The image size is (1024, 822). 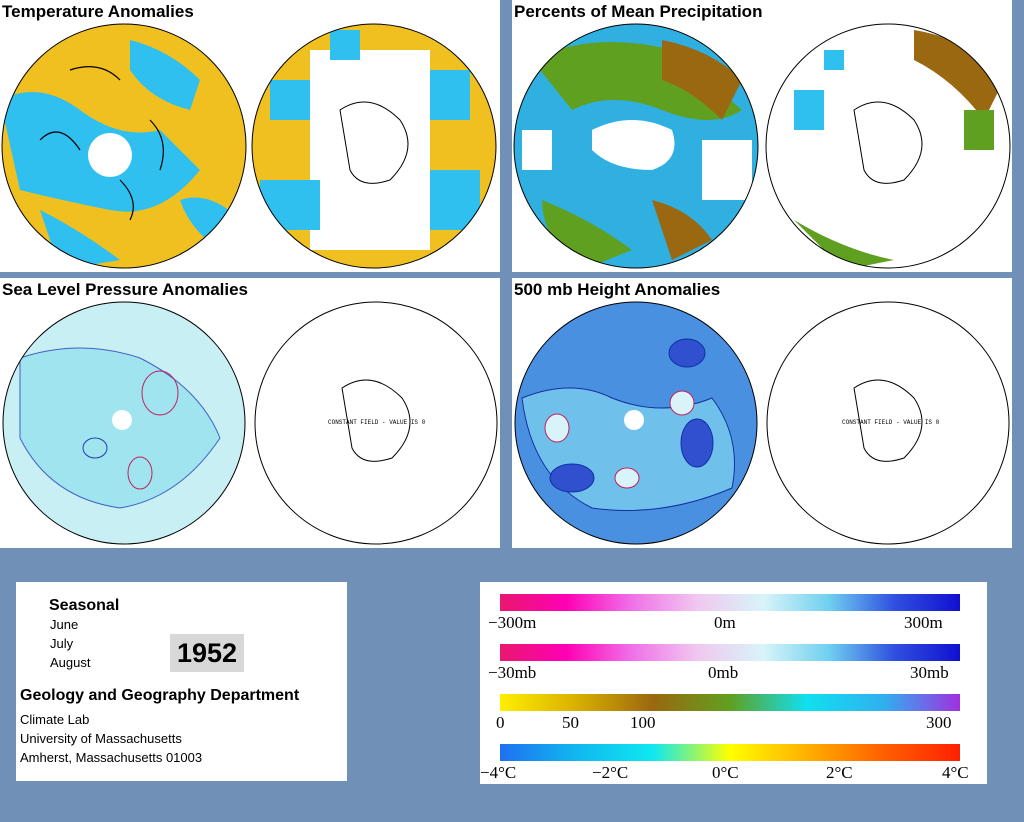 What do you see at coordinates (839, 772) in the screenshot?
I see `temp-label-2: 2°C` at bounding box center [839, 772].